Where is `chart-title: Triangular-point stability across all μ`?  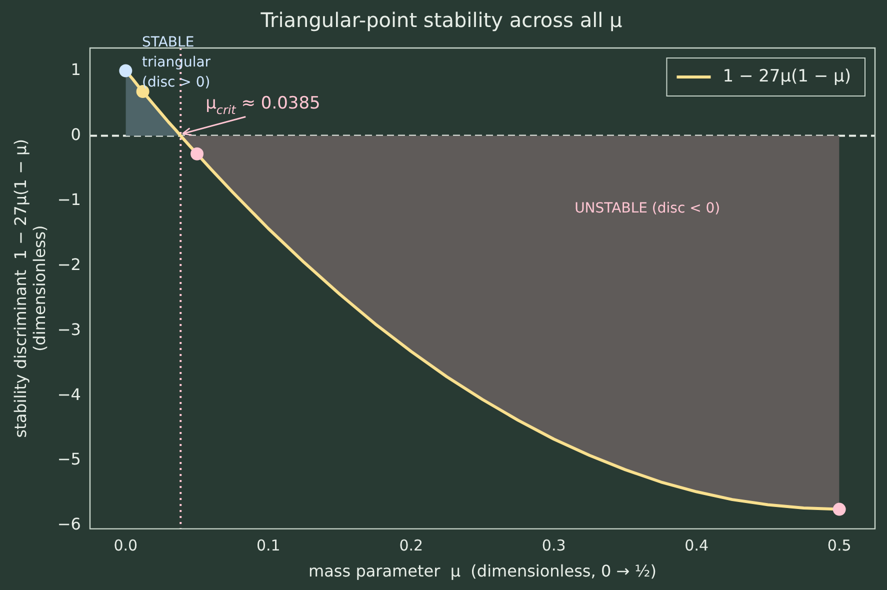 chart-title: Triangular-point stability across all μ is located at coordinates (441, 20).